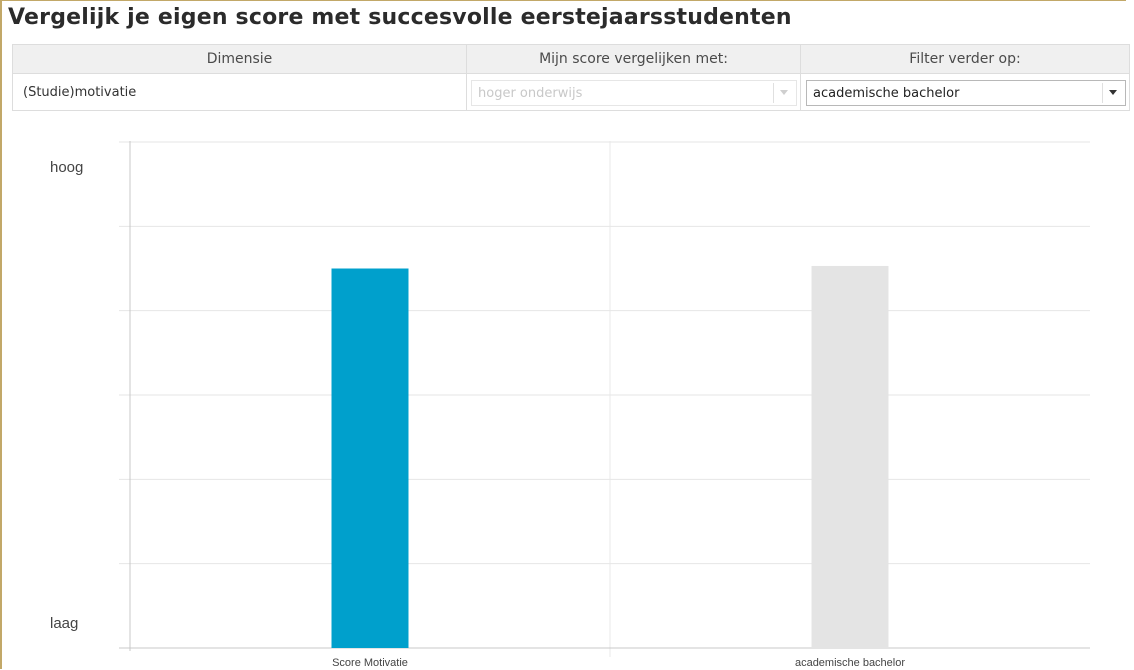  Describe the element at coordinates (370, 458) in the screenshot. I see `bar-score-motivatie` at that location.